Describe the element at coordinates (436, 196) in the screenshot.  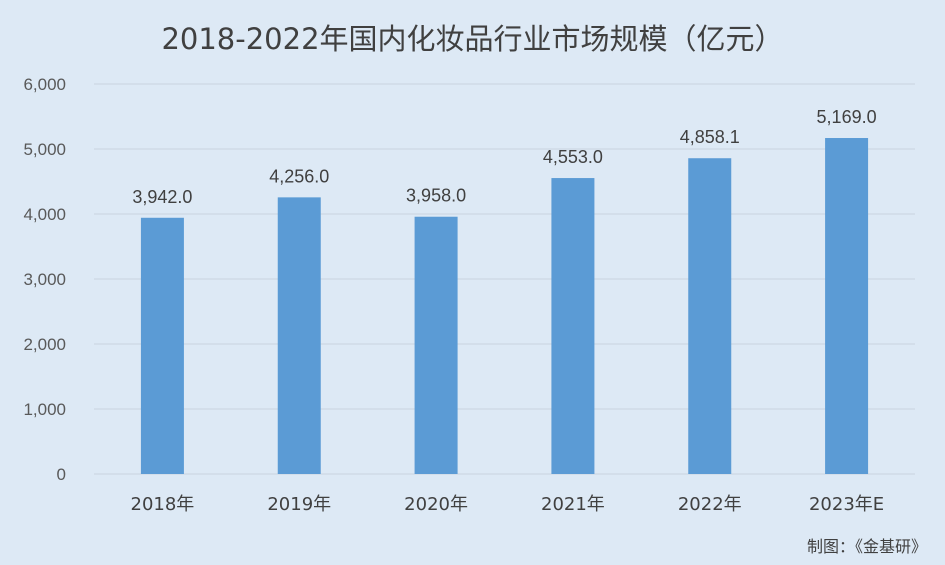
I see `data-label: 3,958.0` at that location.